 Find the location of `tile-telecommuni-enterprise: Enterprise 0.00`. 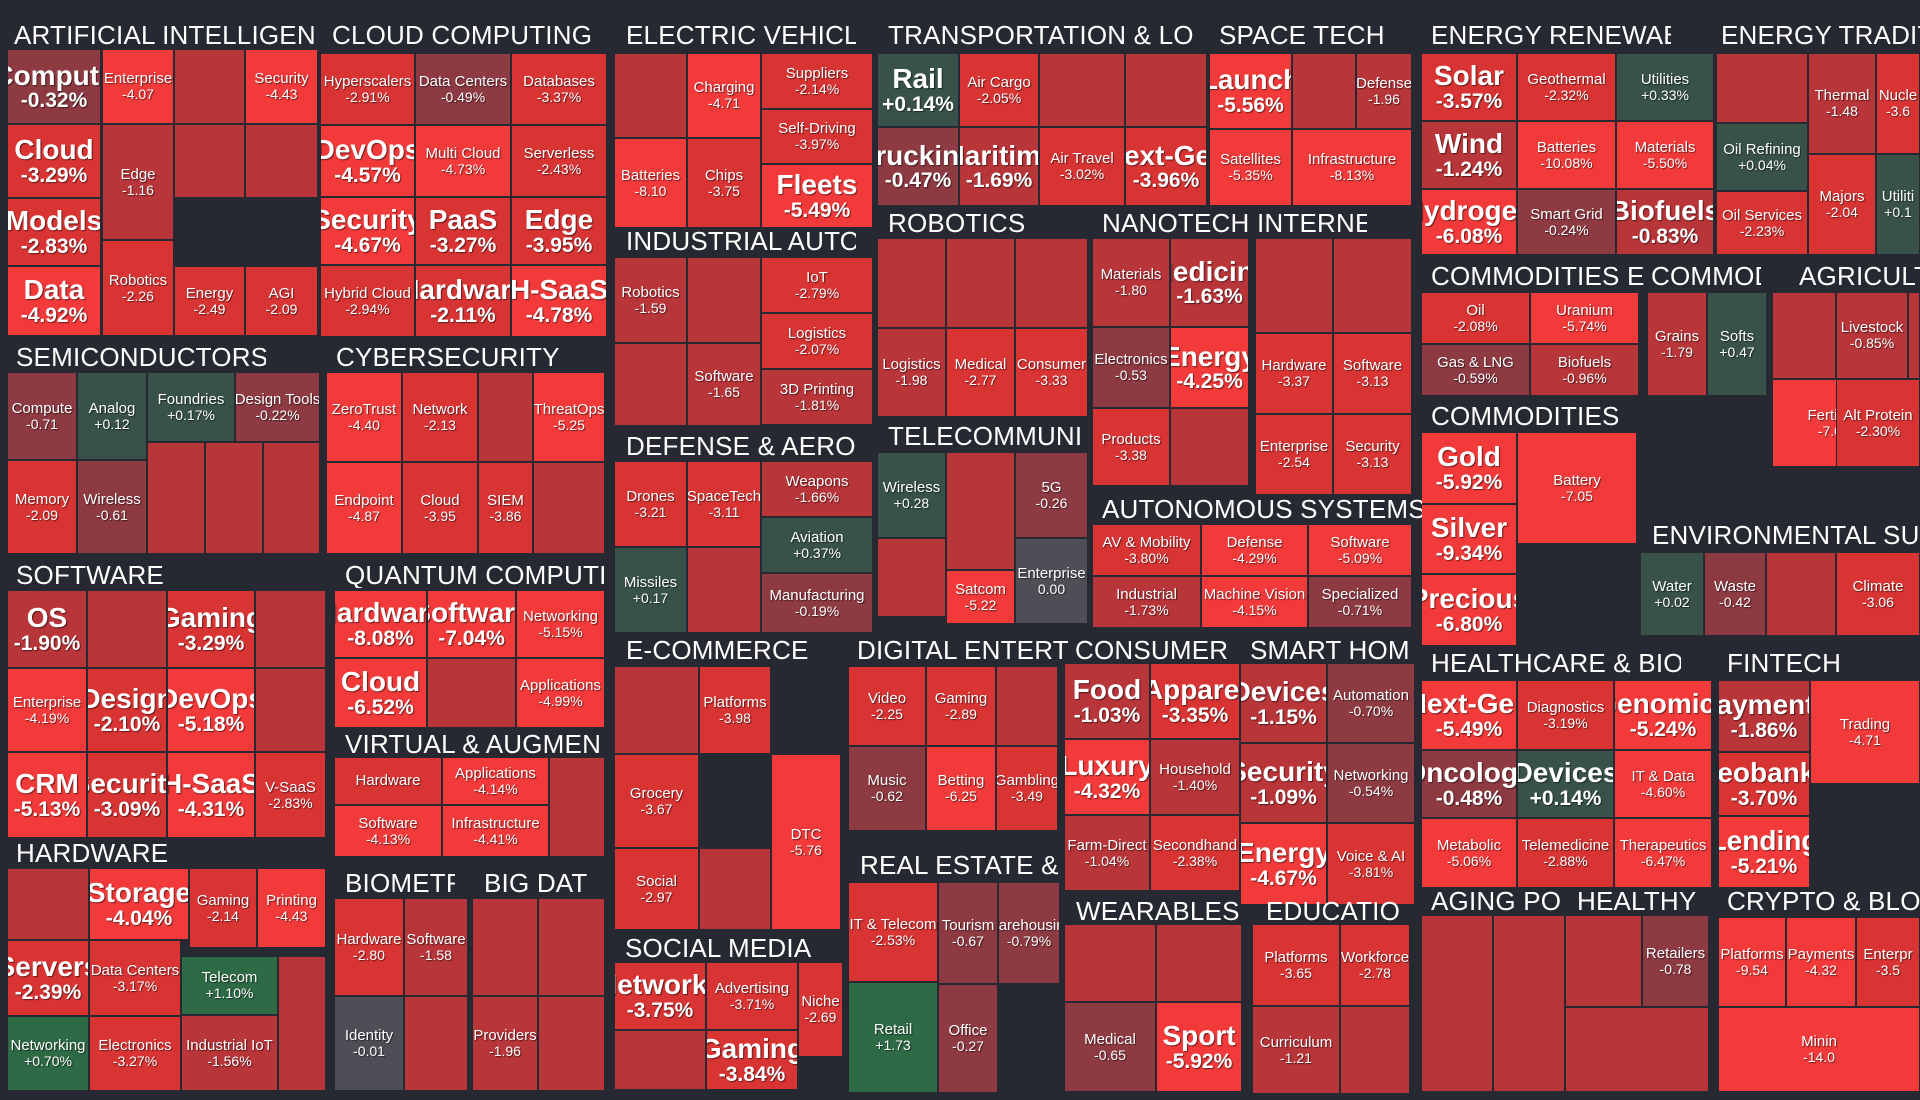

tile-telecommuni-enterprise: Enterprise 0.00 is located at coordinates (1051, 581).